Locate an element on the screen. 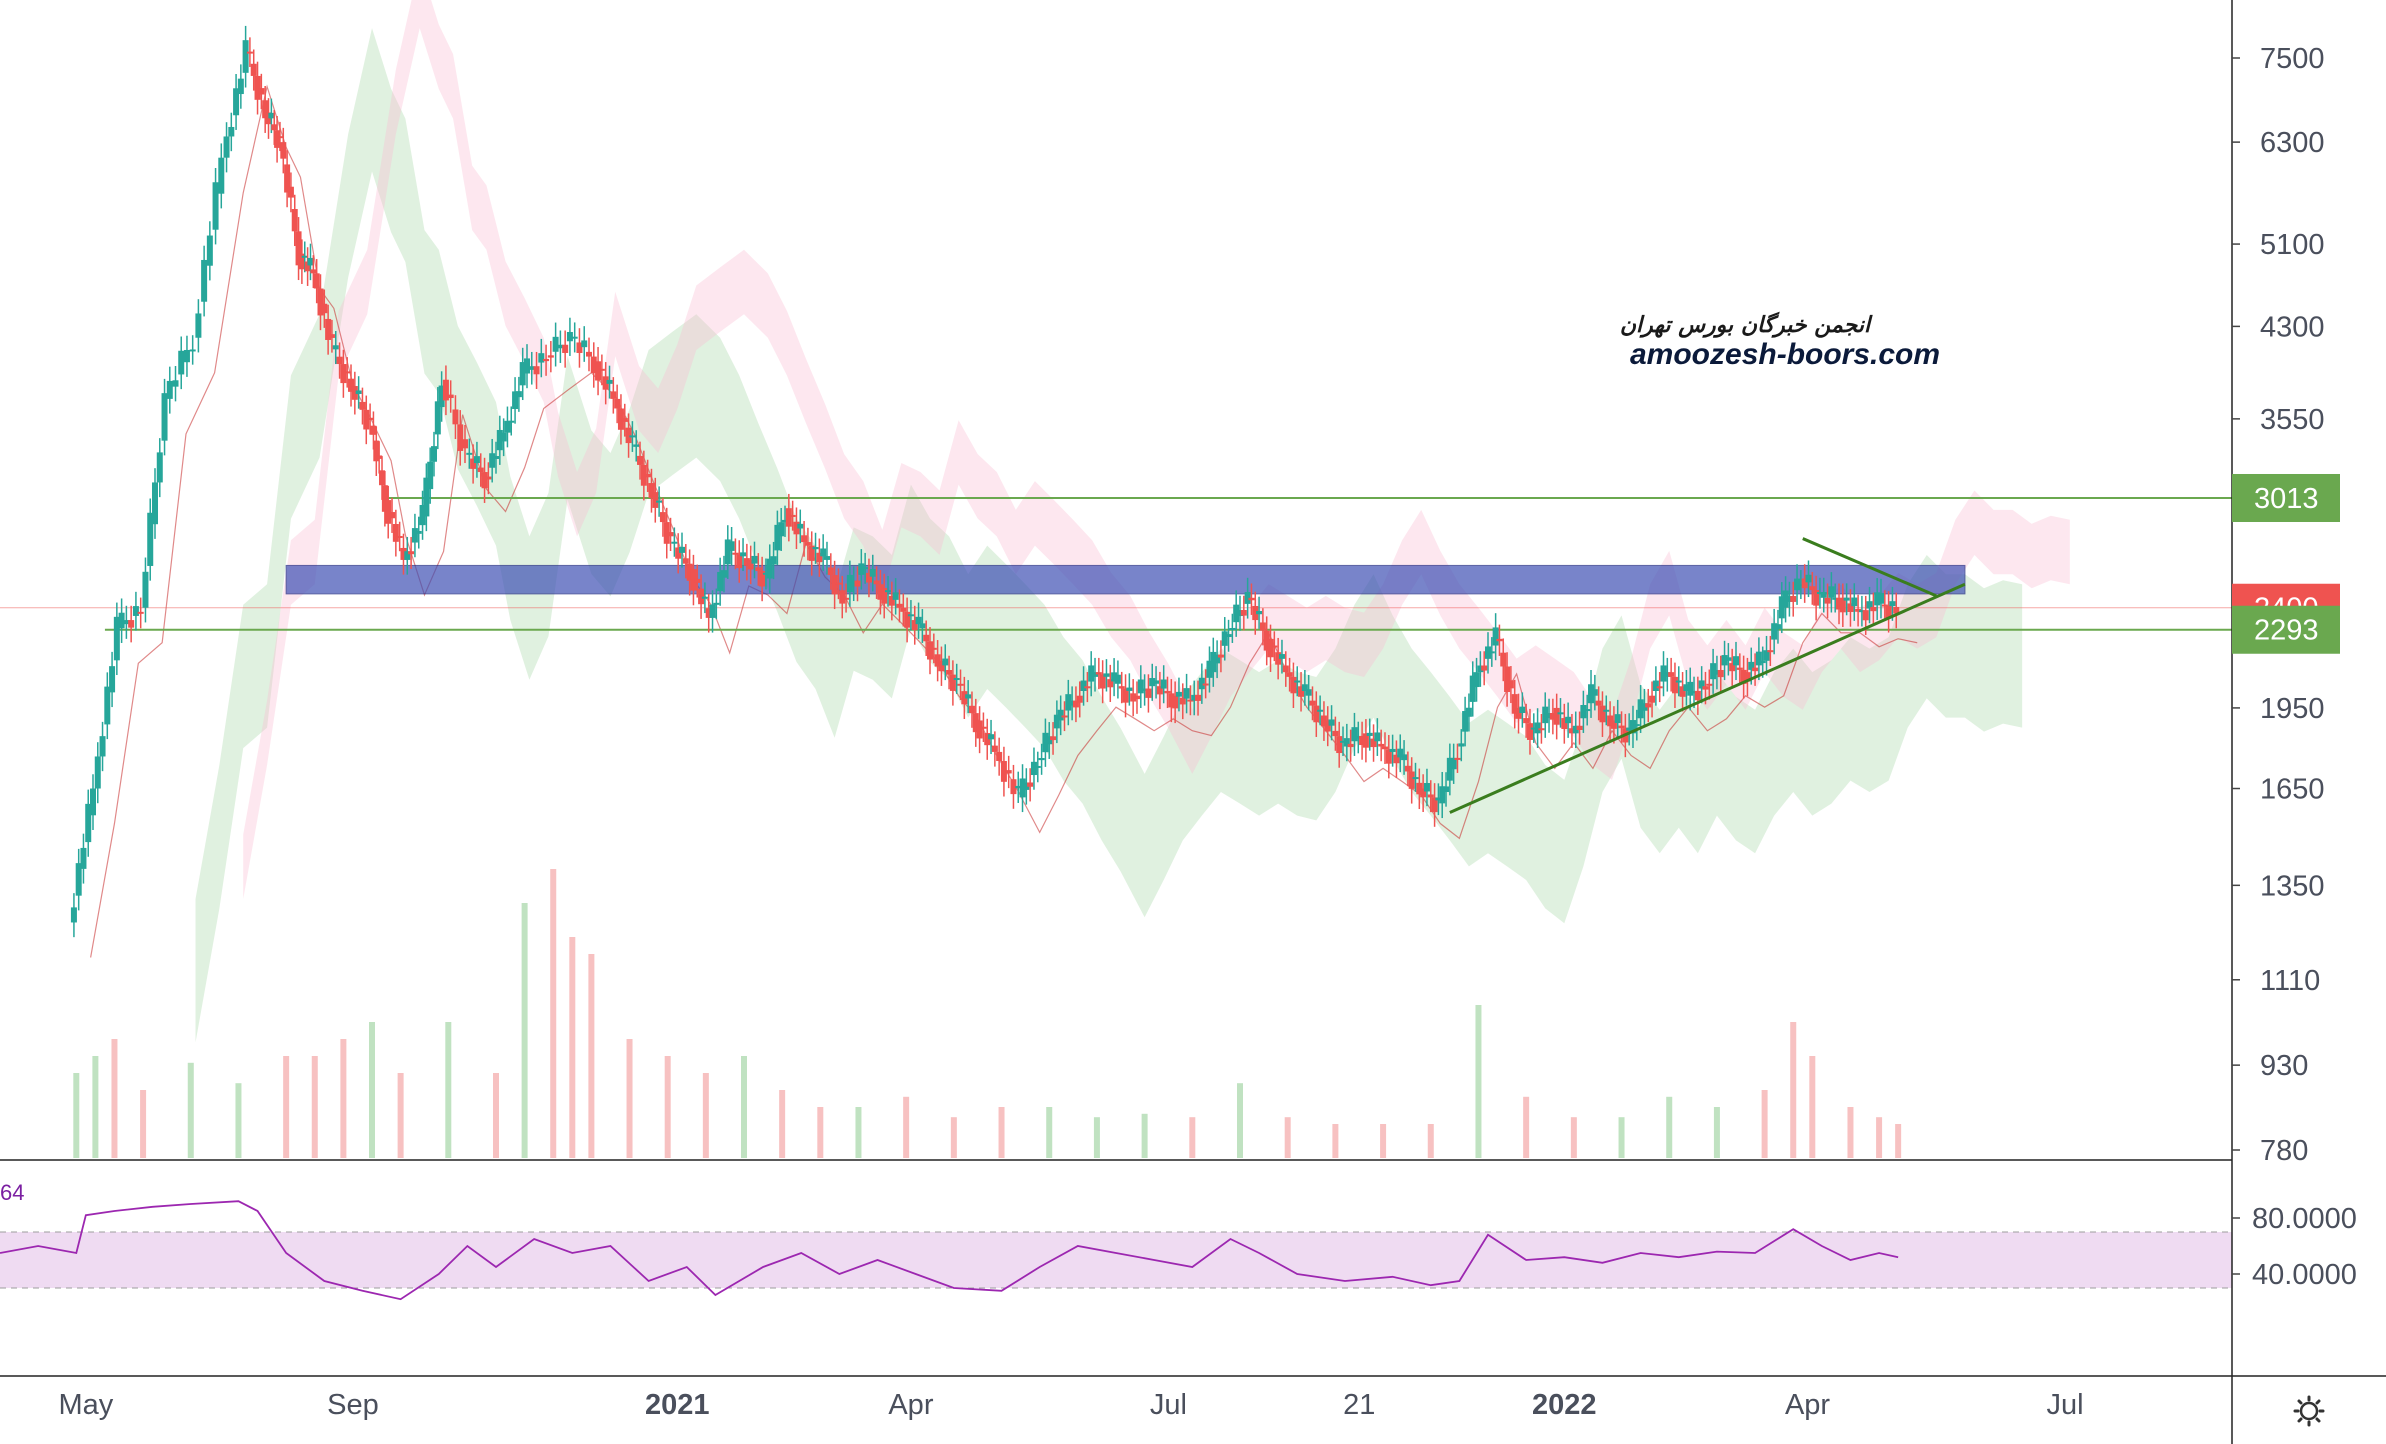 This screenshot has height=1444, width=2386. trendline-ascending is located at coordinates (1707, 698).